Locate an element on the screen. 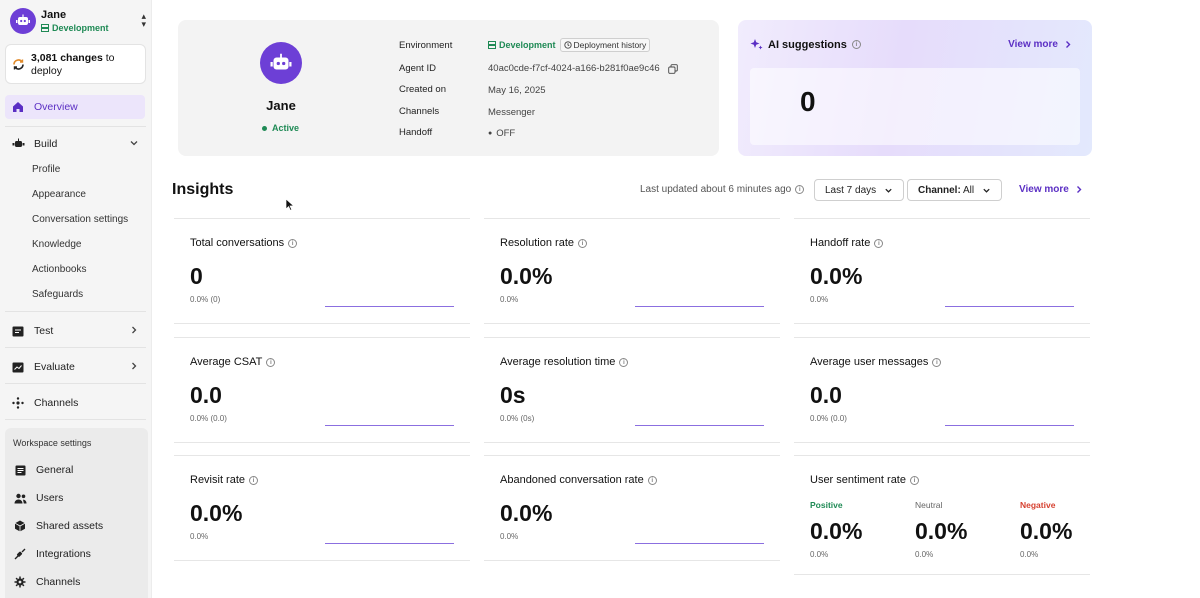 The width and height of the screenshot is (1200, 598). ws-shared-assets: Shared assets is located at coordinates (58, 526).